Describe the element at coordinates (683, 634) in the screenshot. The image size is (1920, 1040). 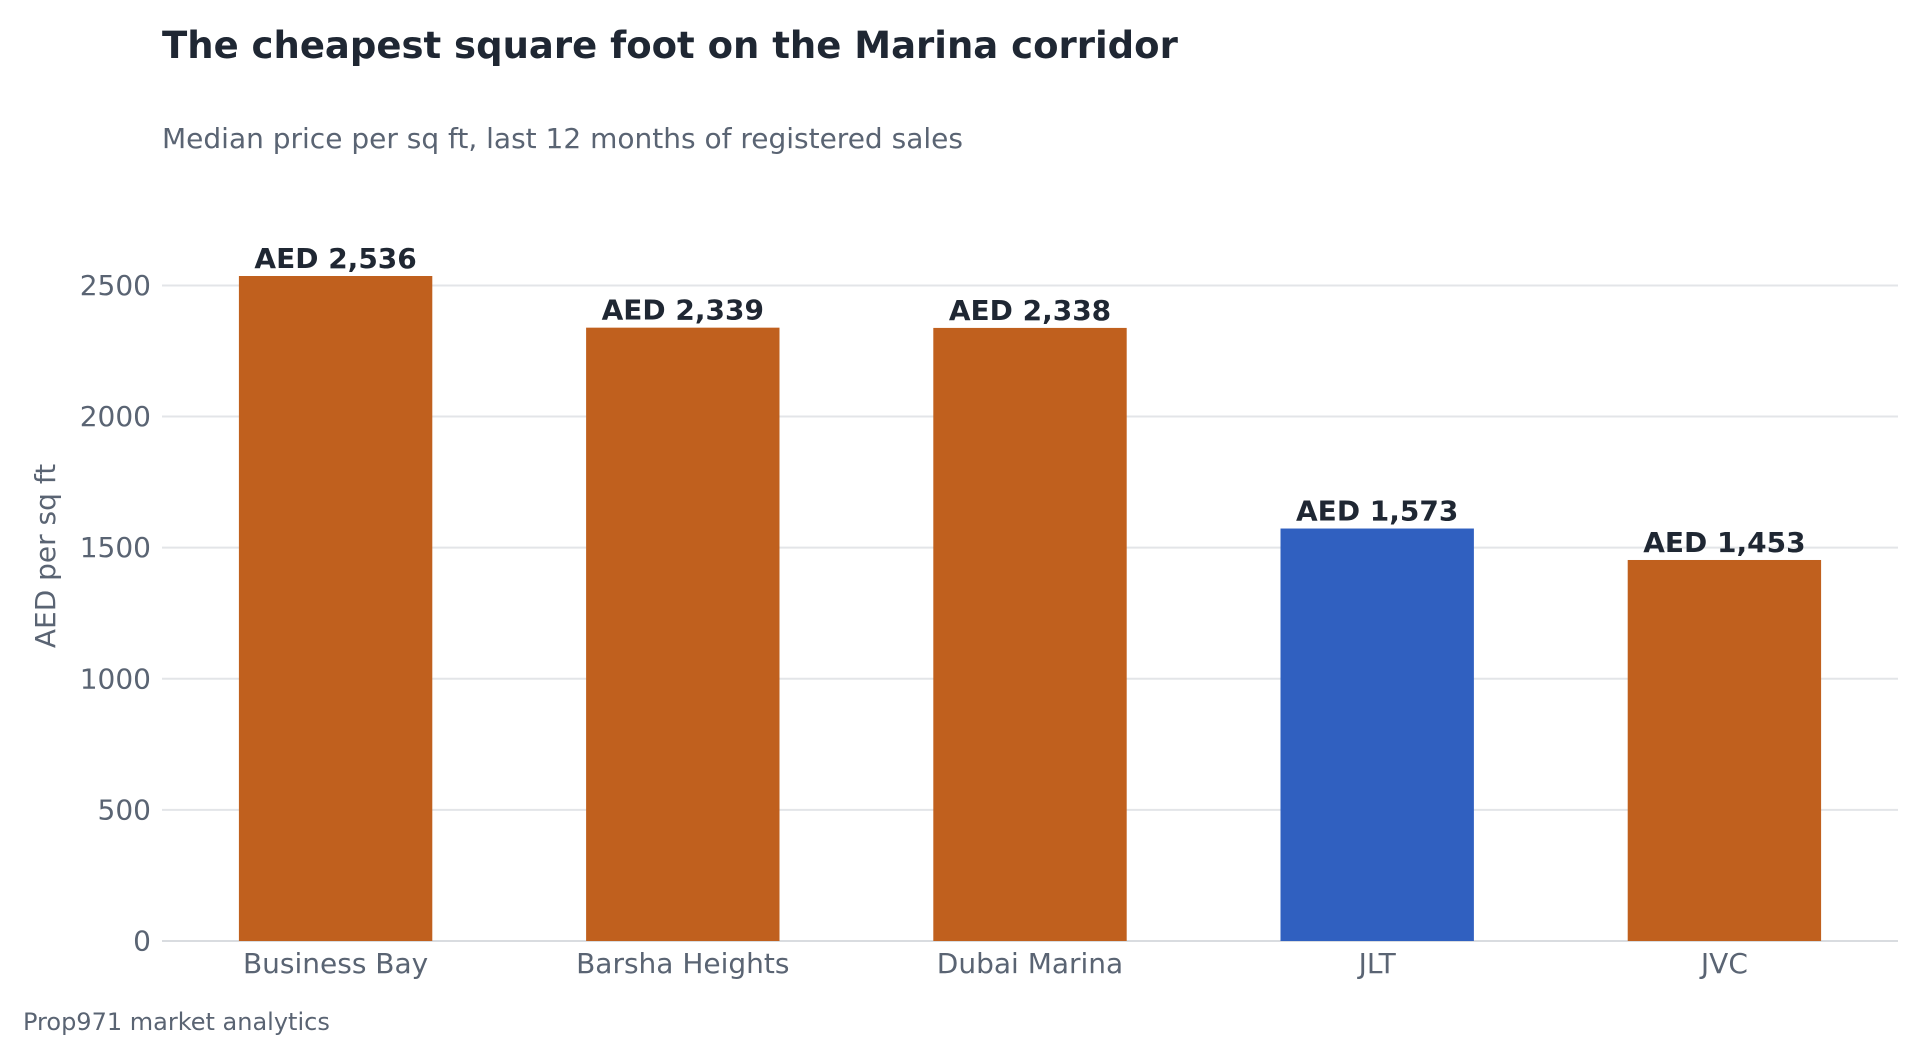
I see `bar-barsha-heights` at that location.